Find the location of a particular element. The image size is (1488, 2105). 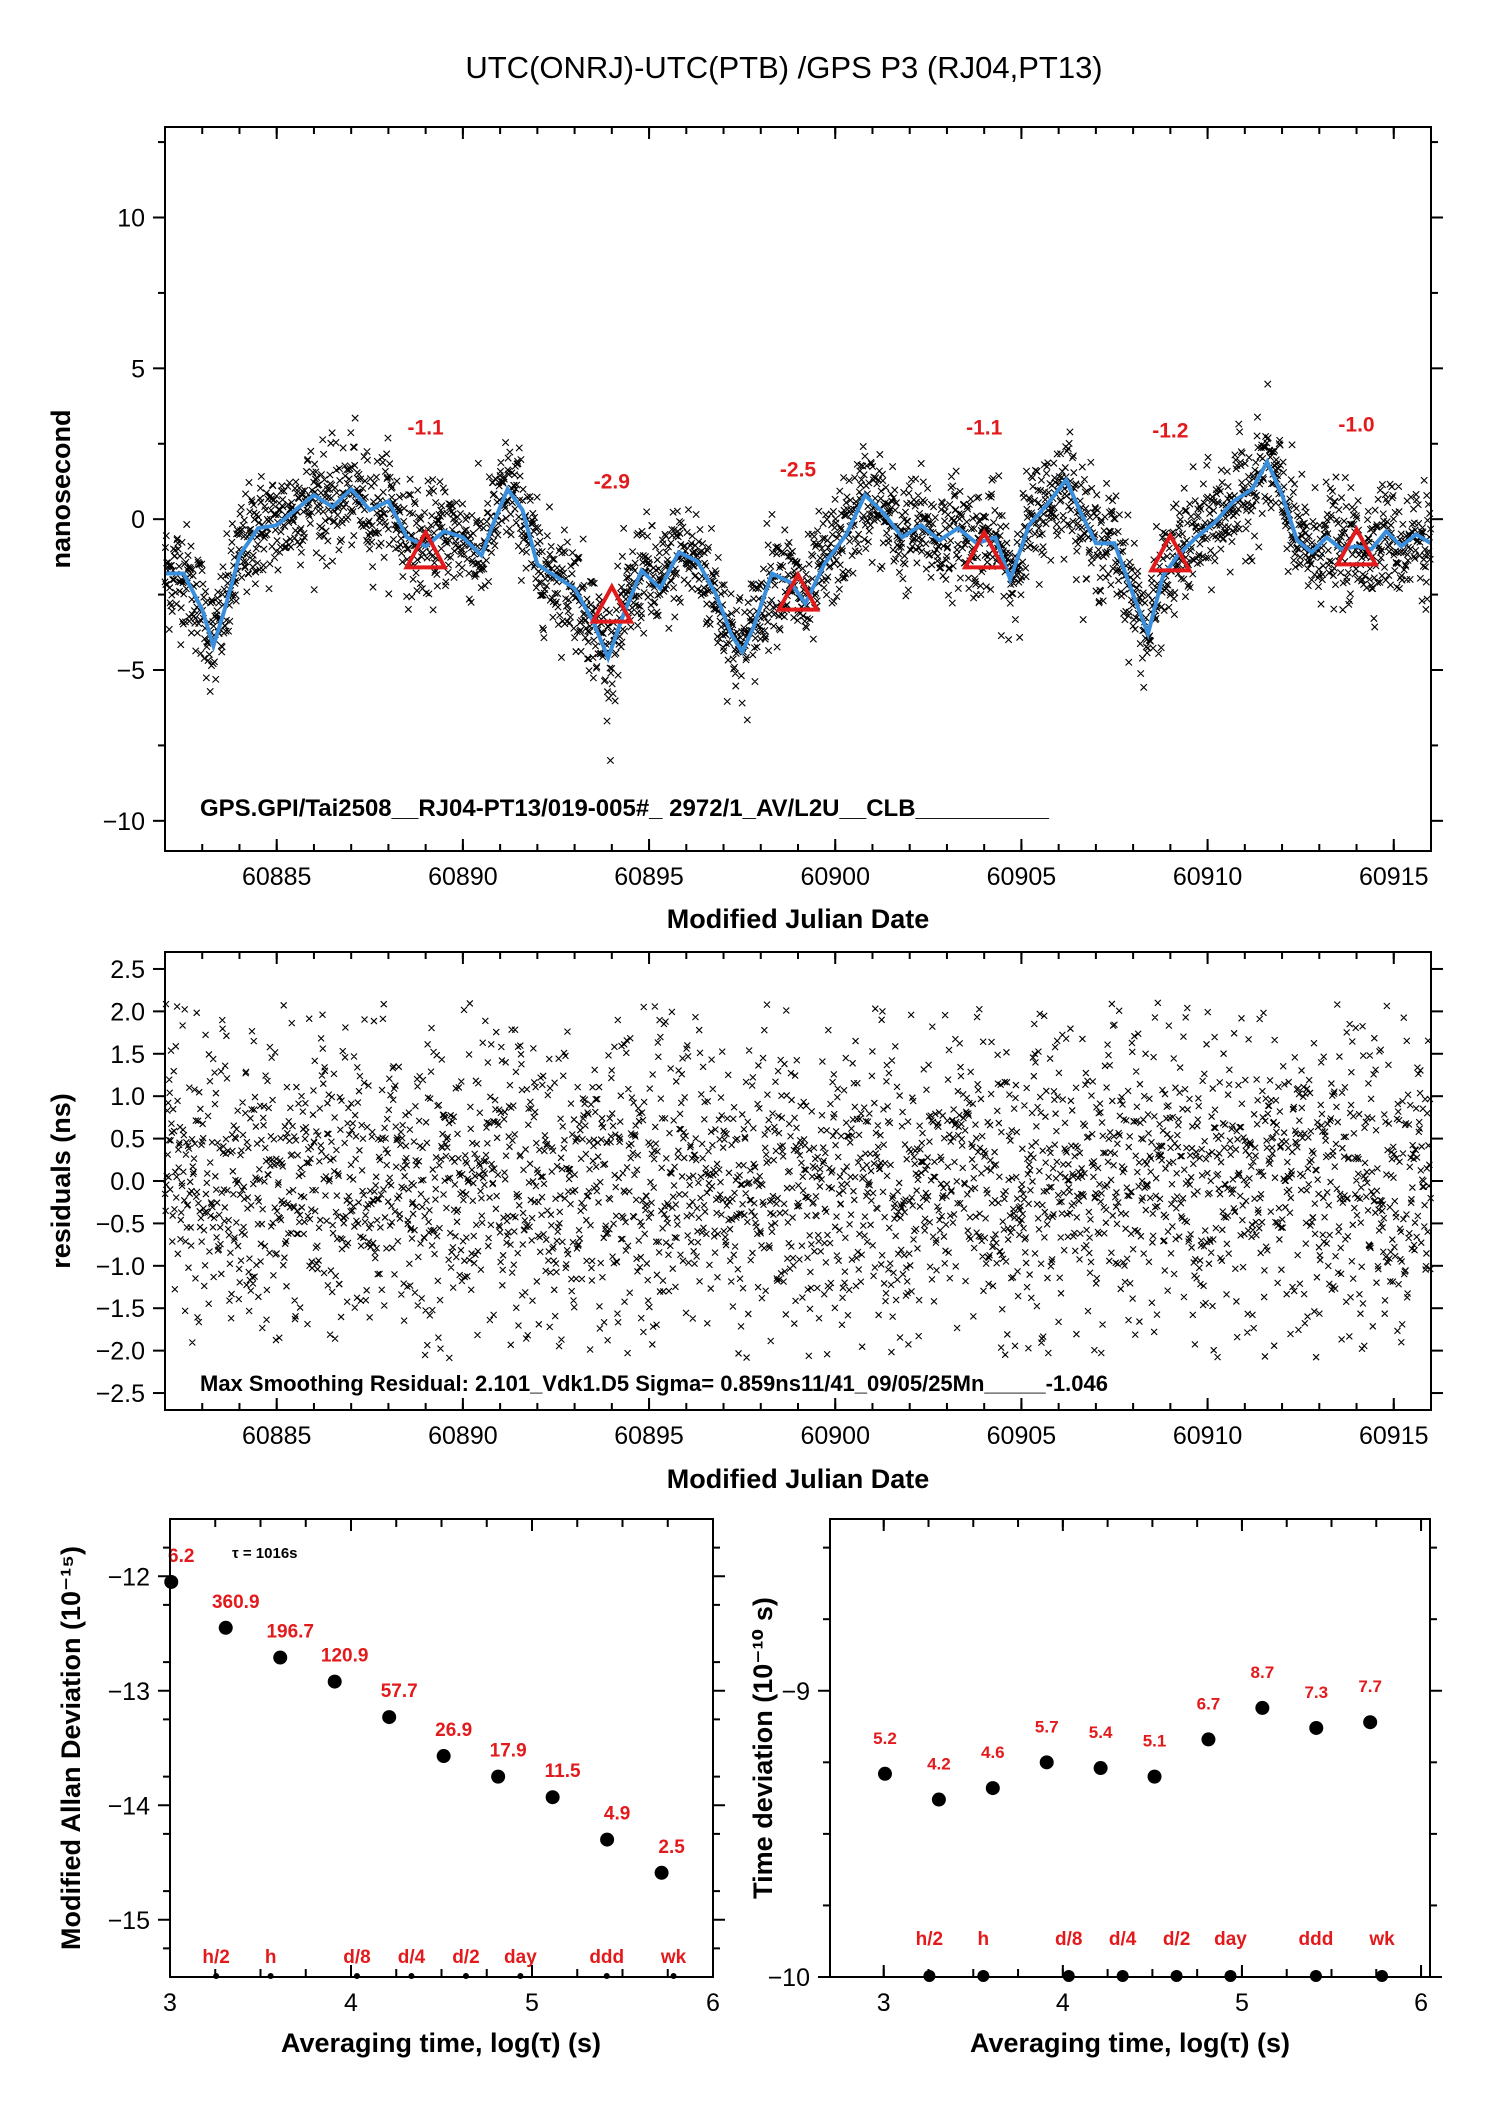

deviation-label: 6.7 is located at coordinates (1209, 1703).